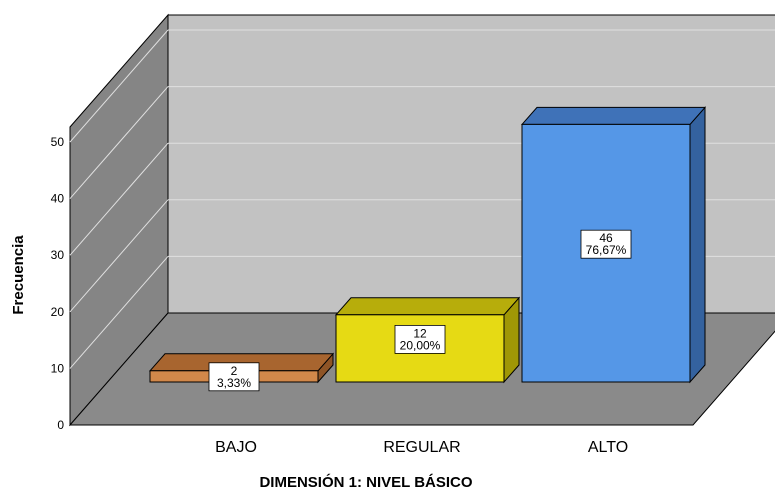 The image size is (775, 491). What do you see at coordinates (58, 142) in the screenshot?
I see `y-tick-label: 50` at bounding box center [58, 142].